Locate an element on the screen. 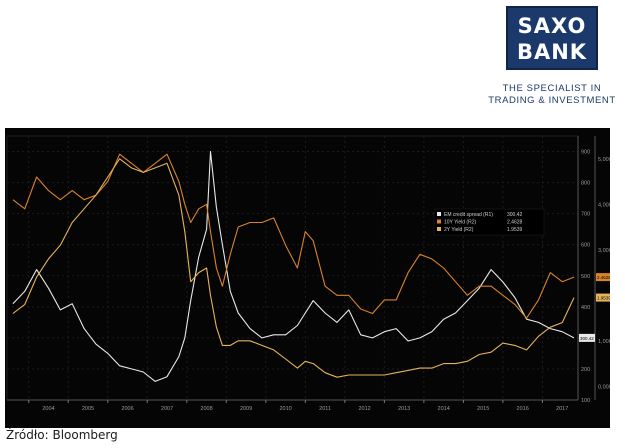 Image resolution: width=625 pixels, height=448 pixels. y-left-tick-label: 200 is located at coordinates (585, 370).